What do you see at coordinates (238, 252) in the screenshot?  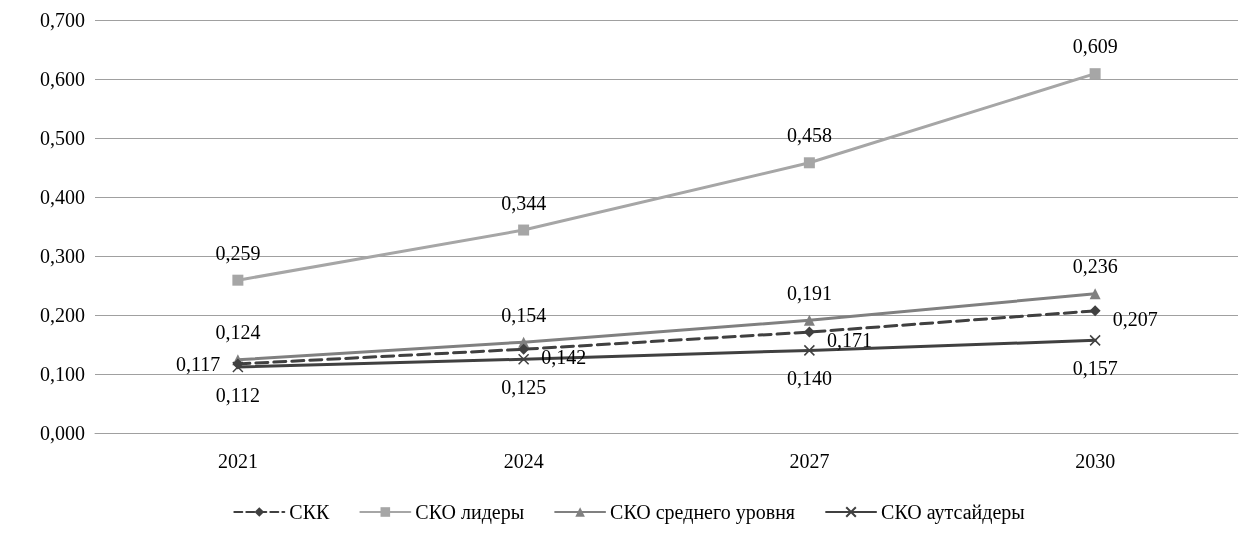 I see `data-label: 0,259` at bounding box center [238, 252].